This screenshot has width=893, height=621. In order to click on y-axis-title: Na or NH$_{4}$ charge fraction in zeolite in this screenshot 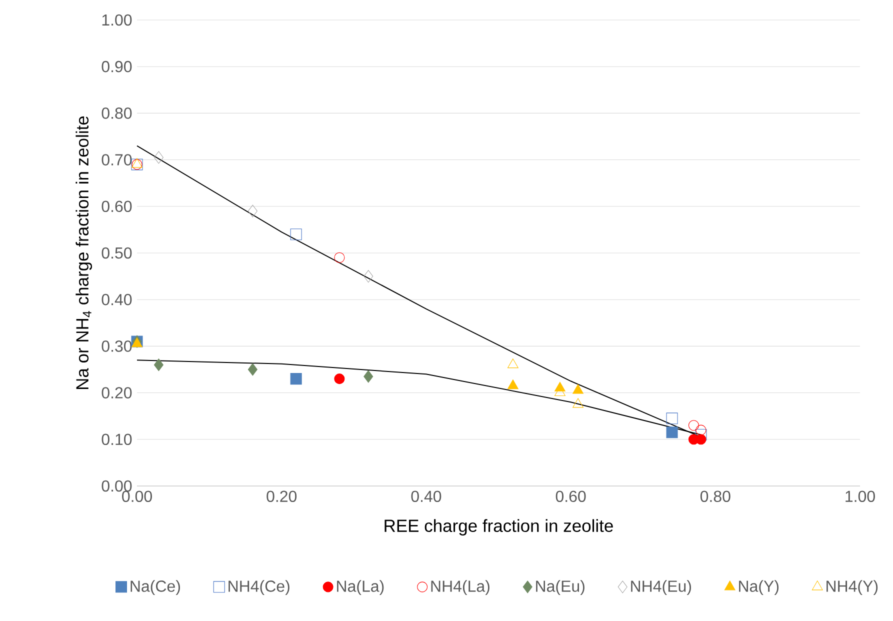, I will do `click(84, 252)`.